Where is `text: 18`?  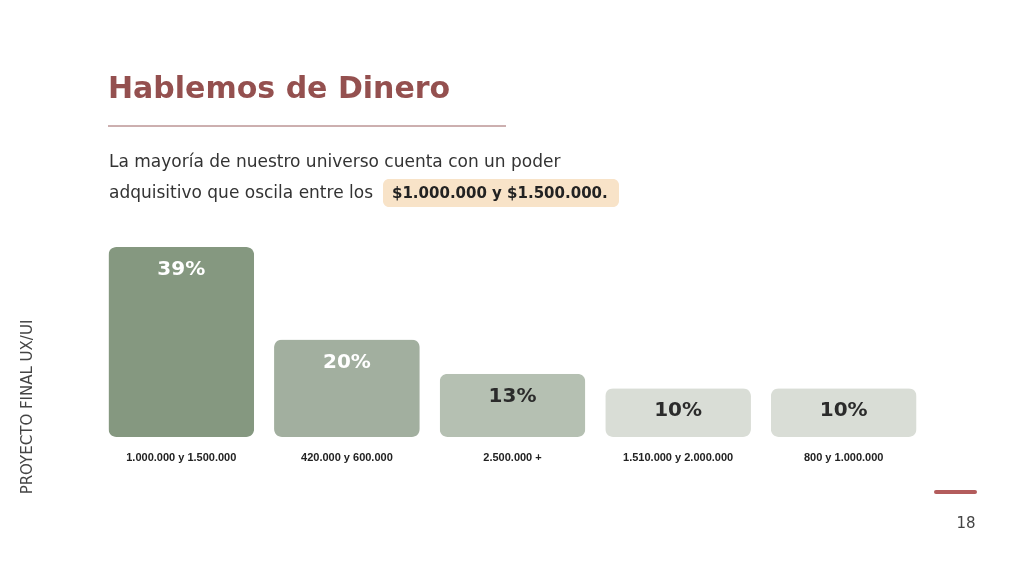
text: 18 is located at coordinates (966, 523).